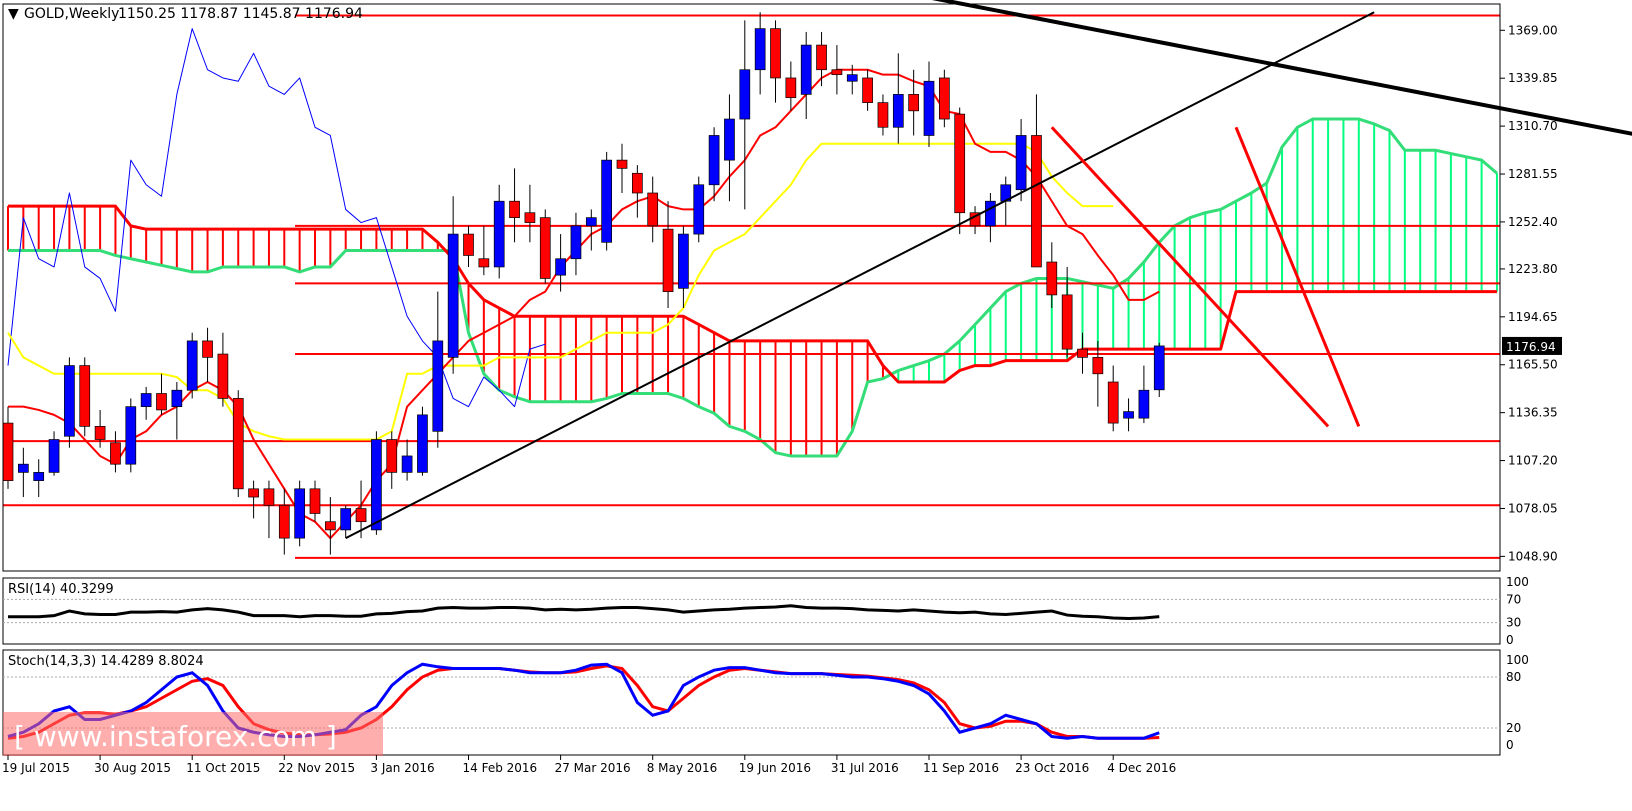  I want to click on time-tick-label-6: 27 Mar 2016, so click(593, 768).